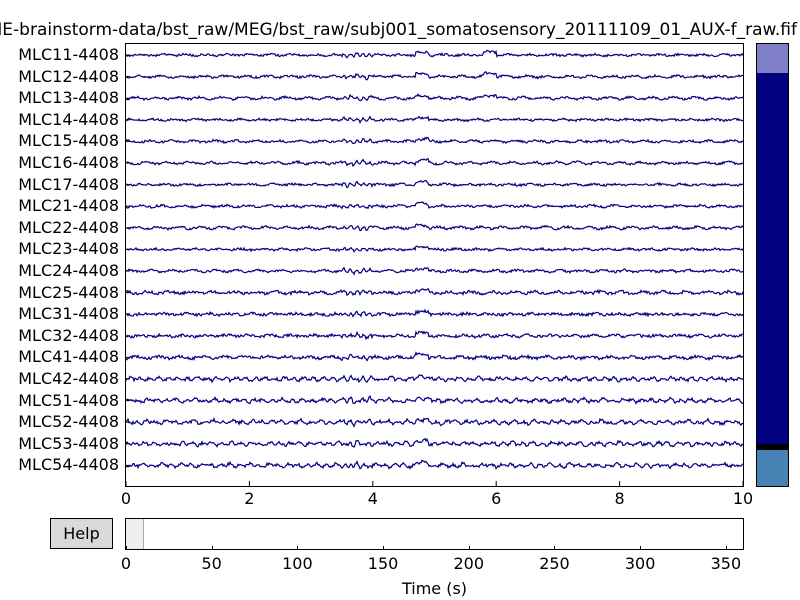 The height and width of the screenshot is (600, 800). I want to click on time-scroll-tick-label: 300, so click(640, 563).